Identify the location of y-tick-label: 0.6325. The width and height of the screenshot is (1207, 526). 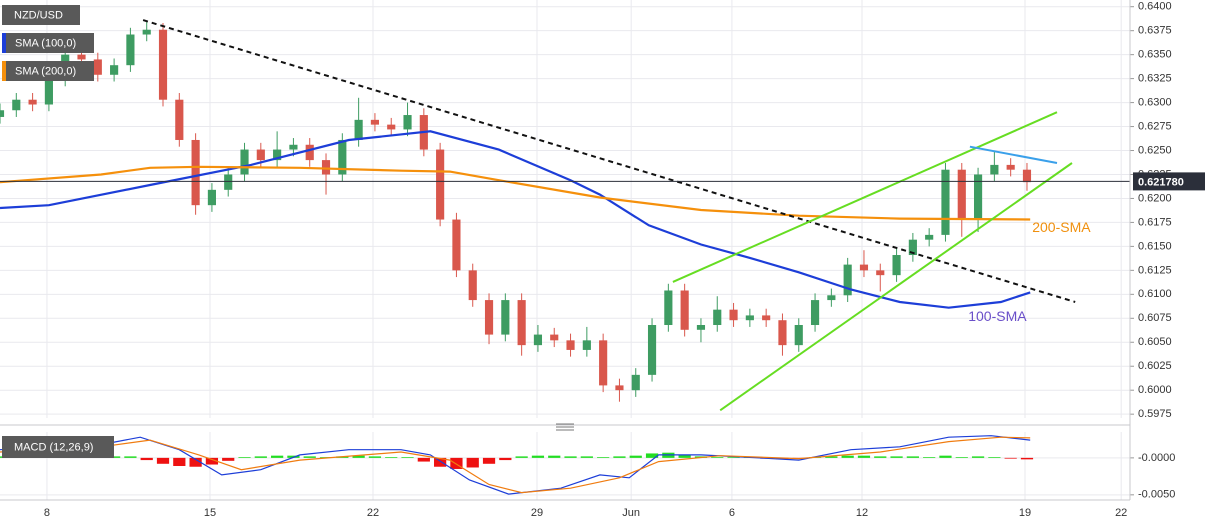
(1155, 79).